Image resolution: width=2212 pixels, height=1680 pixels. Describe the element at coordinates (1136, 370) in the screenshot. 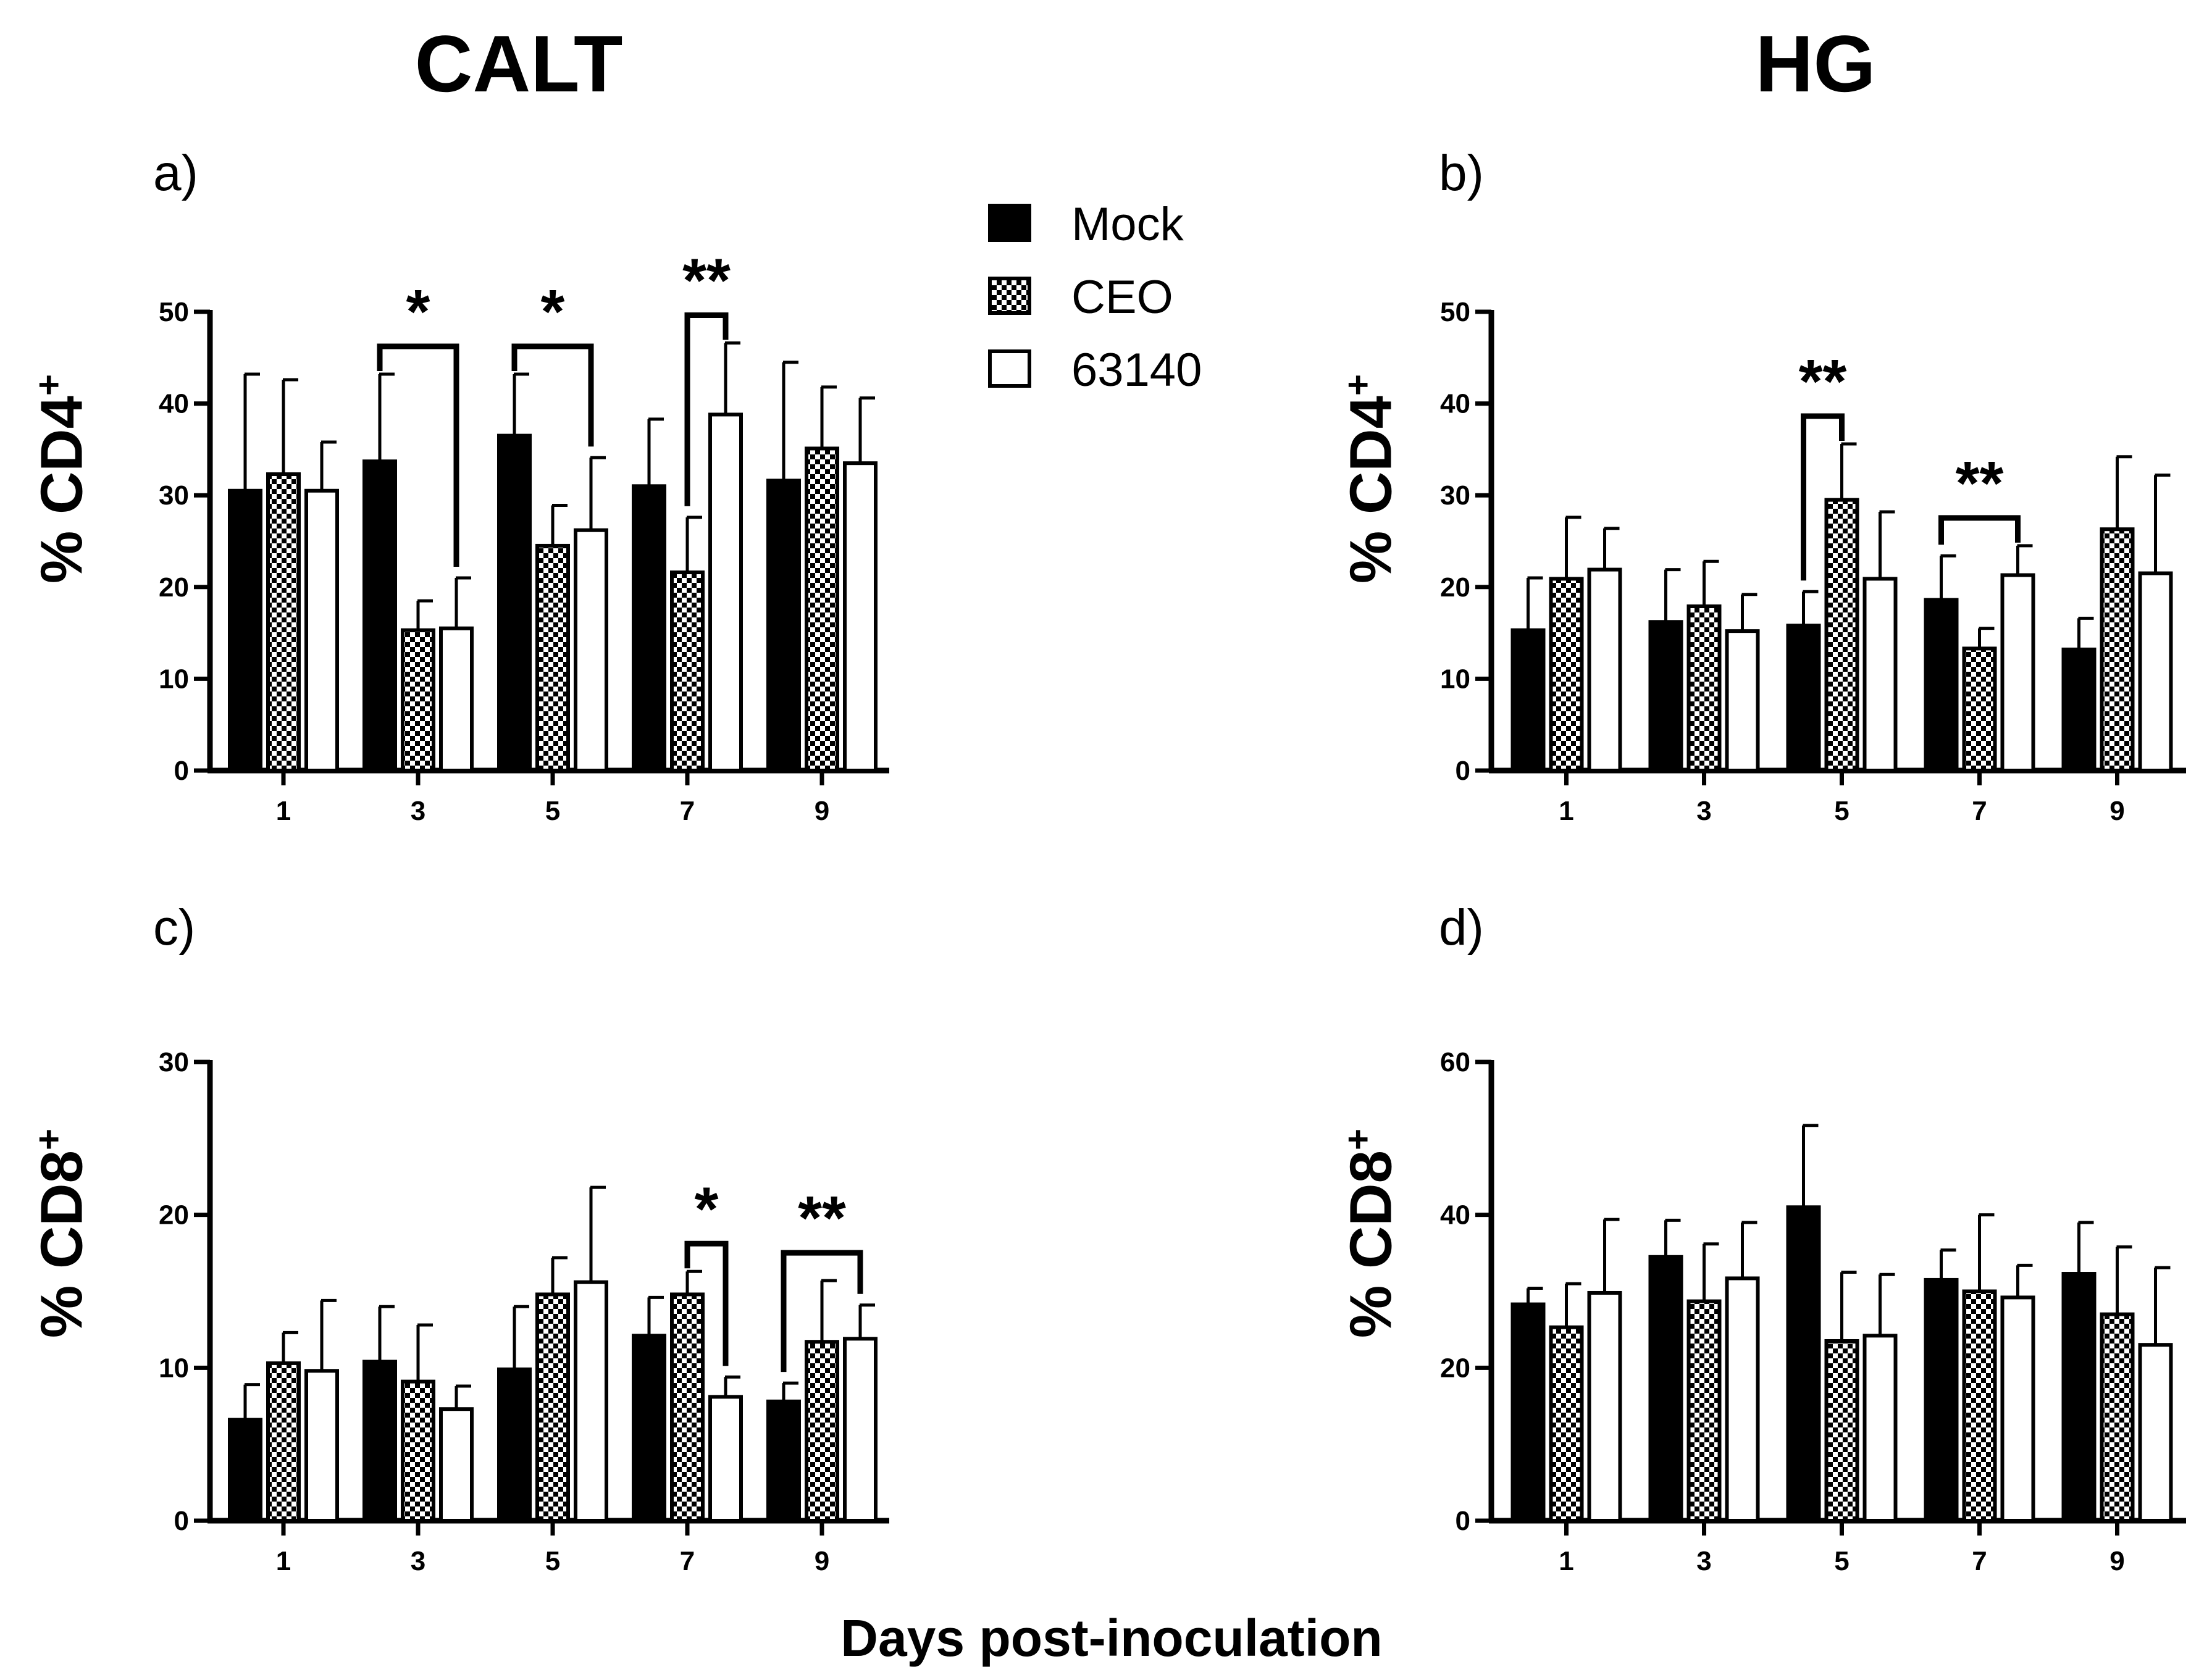

I see `legend-label-63140: 63140` at that location.